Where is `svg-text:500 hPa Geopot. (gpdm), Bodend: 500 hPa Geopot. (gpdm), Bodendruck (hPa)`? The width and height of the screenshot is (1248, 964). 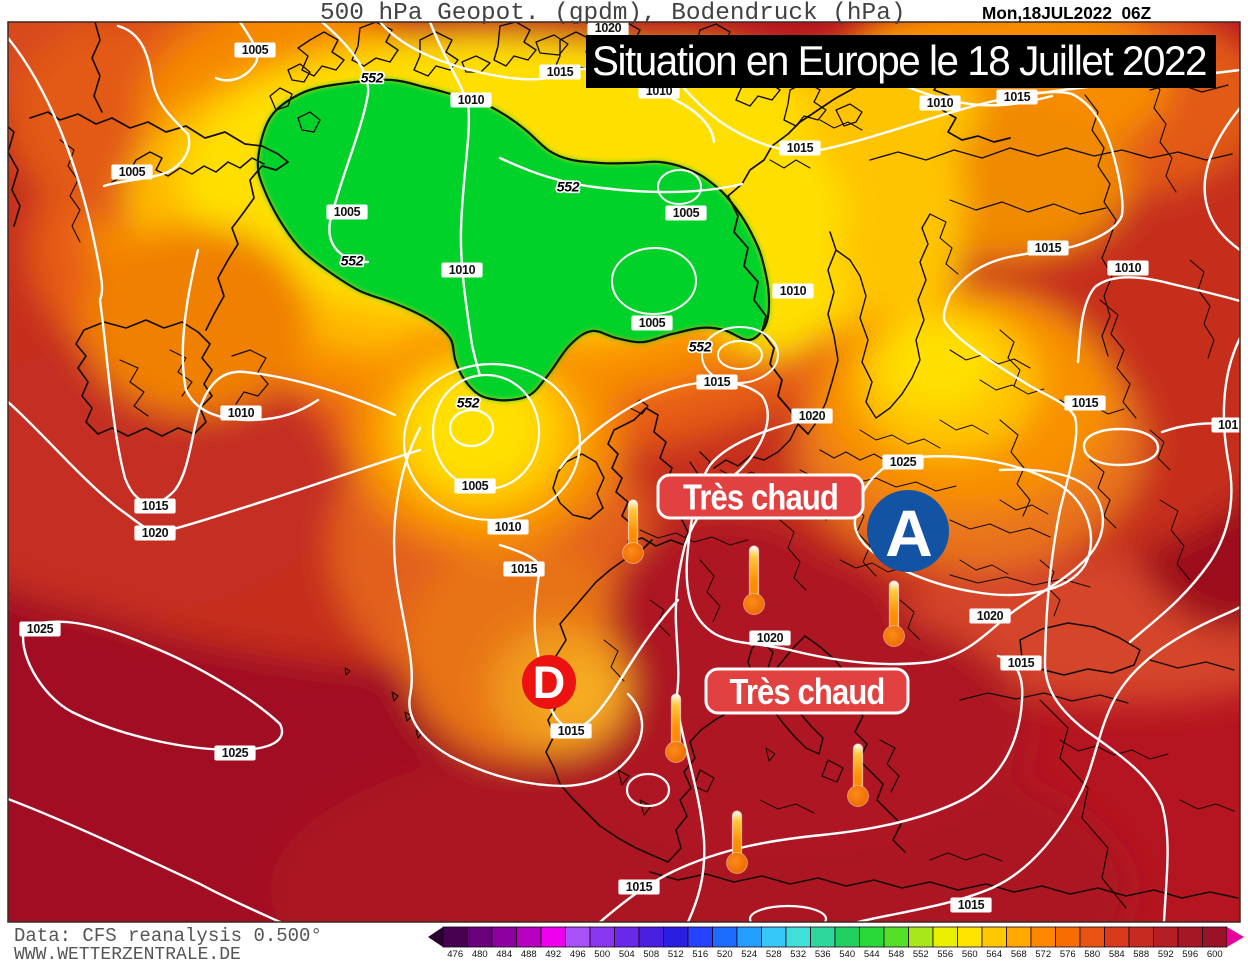
svg-text:500 hPa Geopot. (gpdm), Bodend: 500 hPa Geopot. (gpdm), Bodendruck (hPa) is located at coordinates (612, 13).